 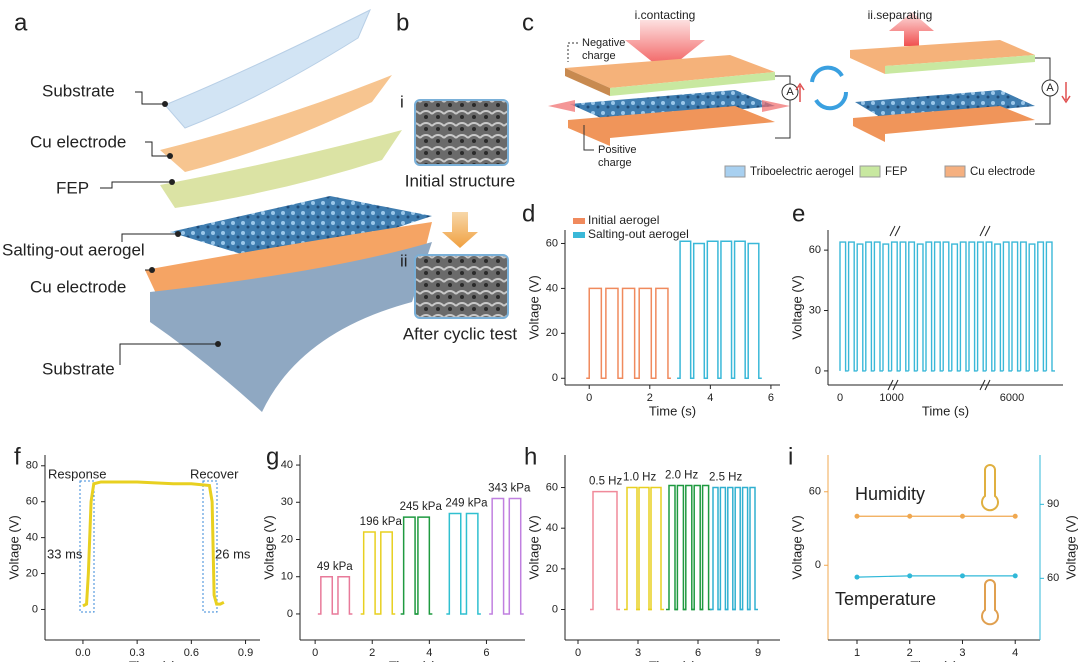 What do you see at coordinates (381, 522) in the screenshot?
I see `series-label: 196 kPa` at bounding box center [381, 522].